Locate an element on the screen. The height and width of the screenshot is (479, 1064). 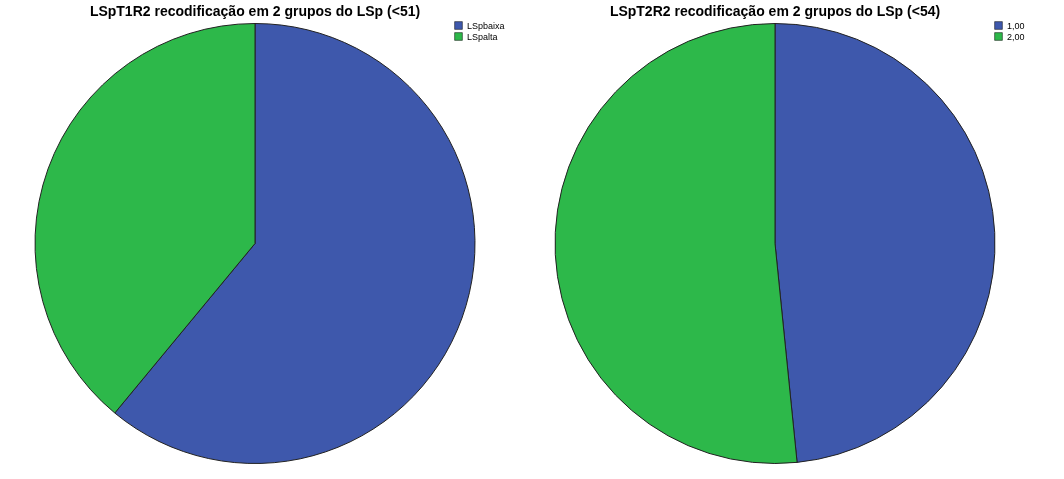
legend-label: LSpalta is located at coordinates (482, 36).